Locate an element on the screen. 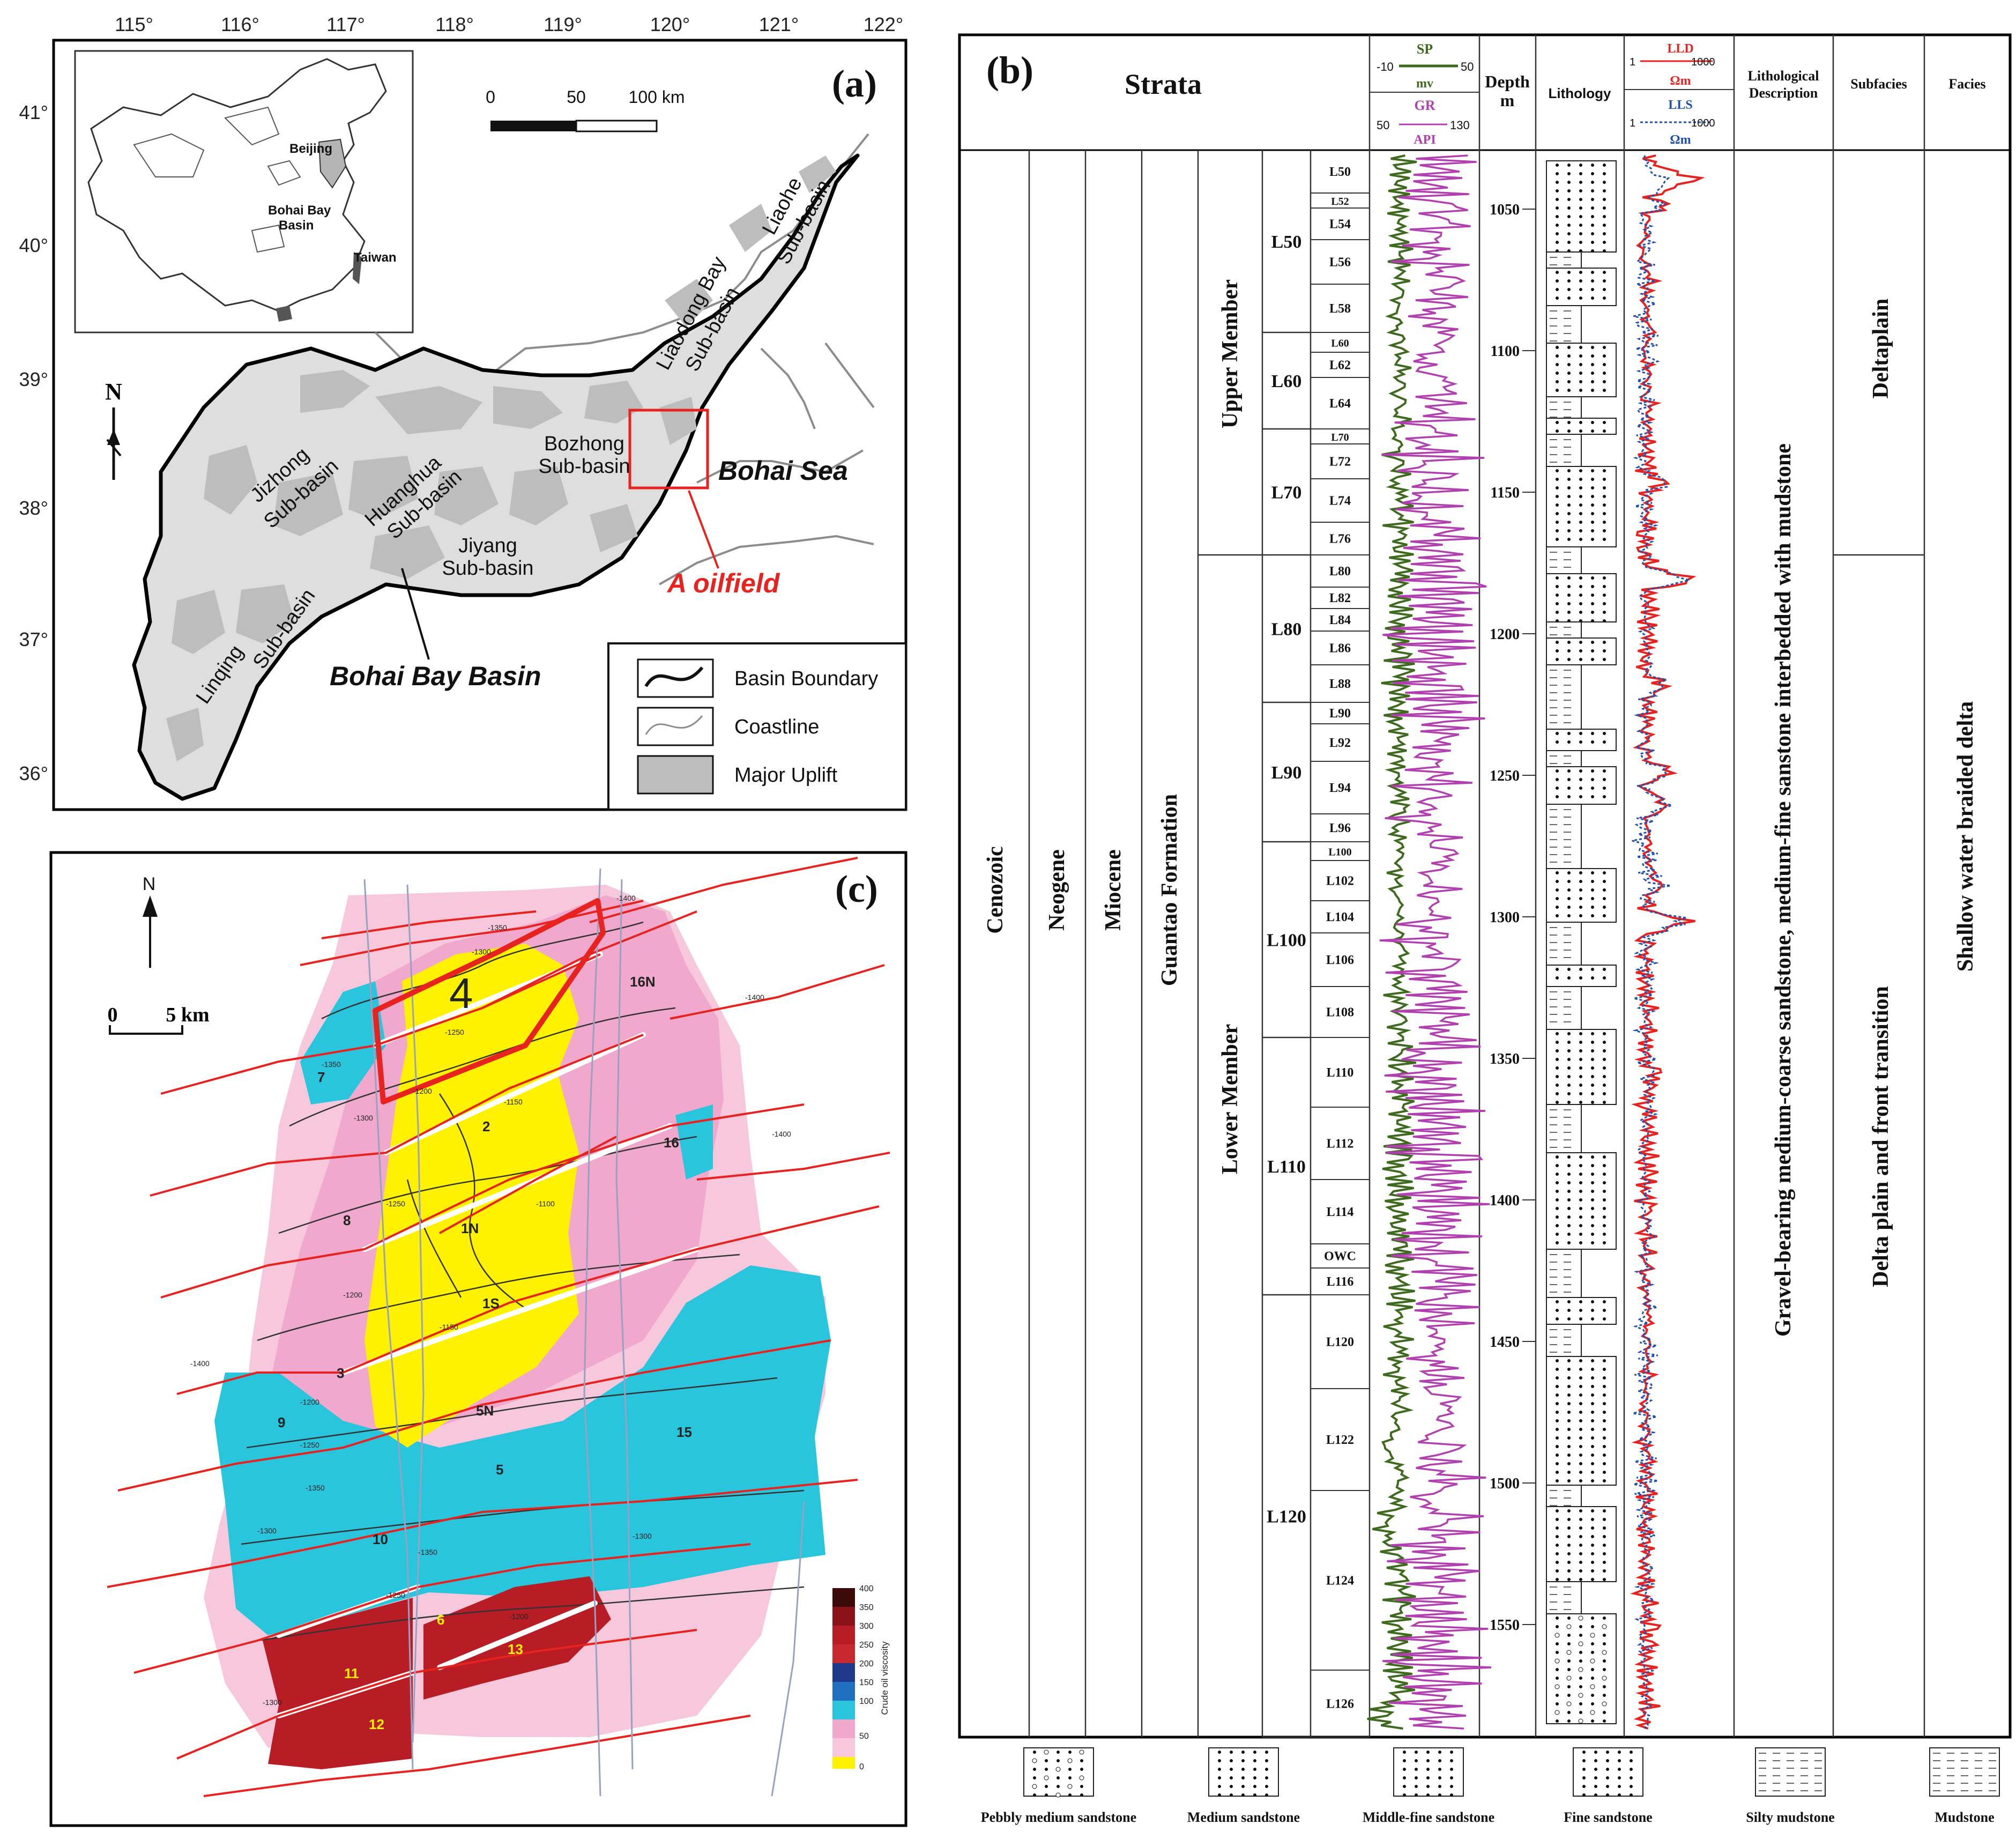 Image resolution: width=2016 pixels, height=1839 pixels. layer-label: L92 is located at coordinates (1340, 743).